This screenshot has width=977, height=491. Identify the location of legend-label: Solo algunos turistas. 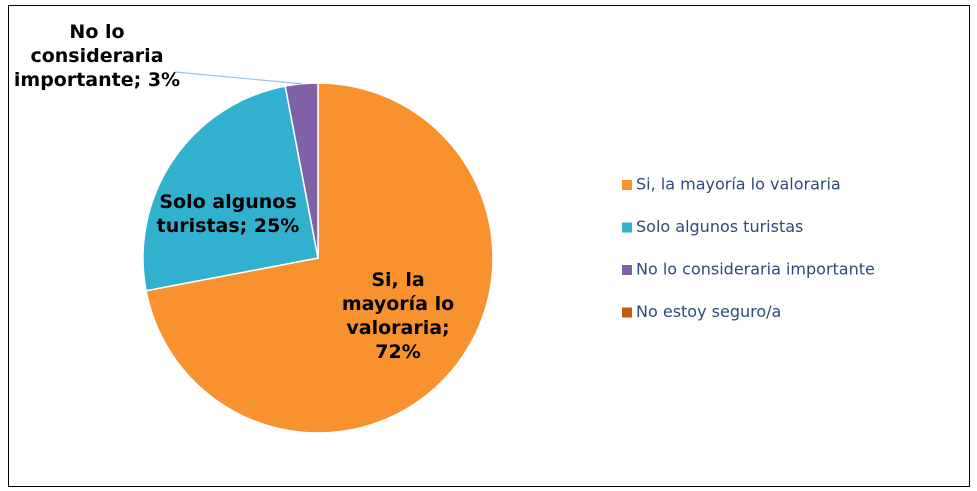
(719, 226).